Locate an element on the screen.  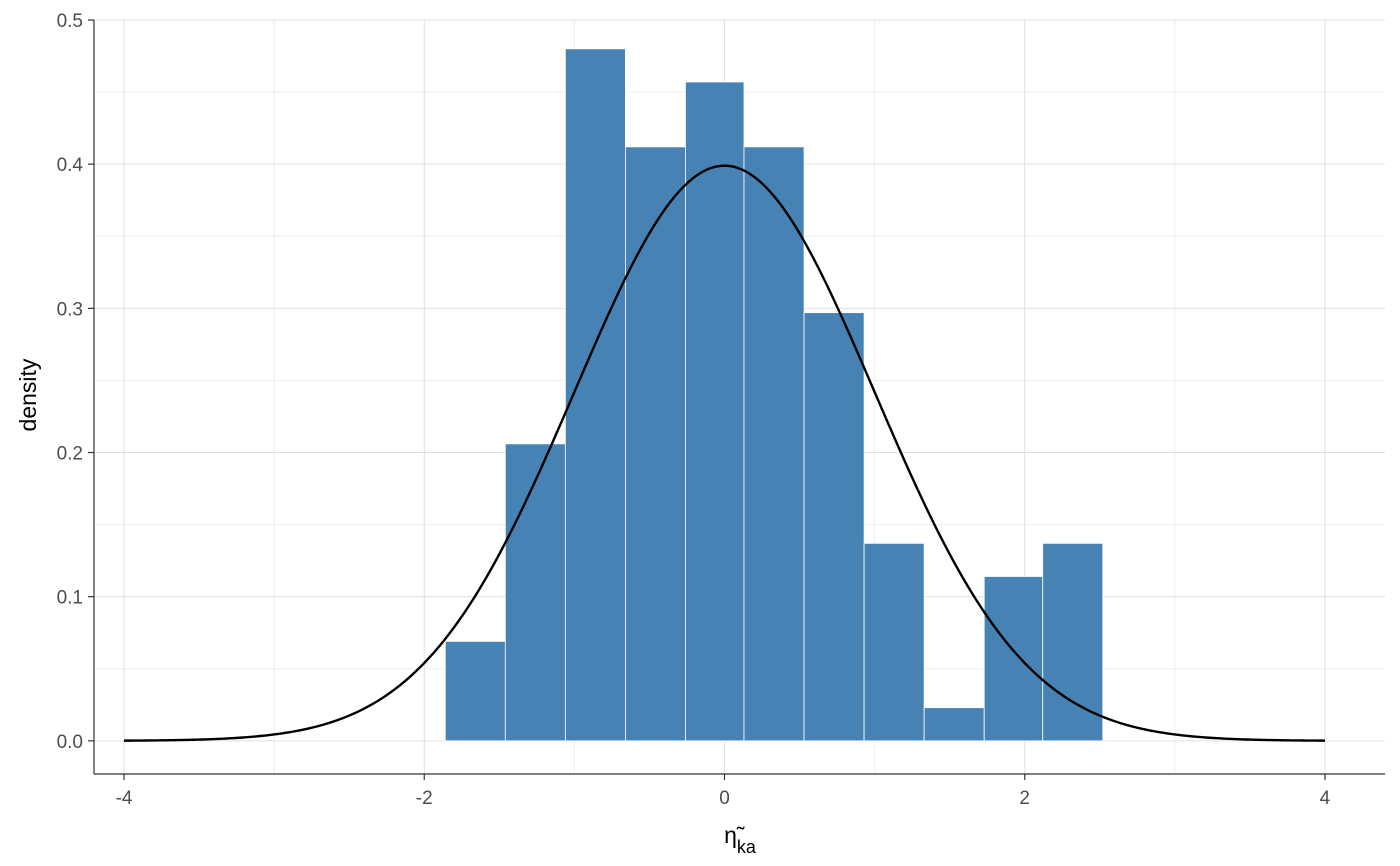
y-tick-label: 0.3 is located at coordinates (70, 309).